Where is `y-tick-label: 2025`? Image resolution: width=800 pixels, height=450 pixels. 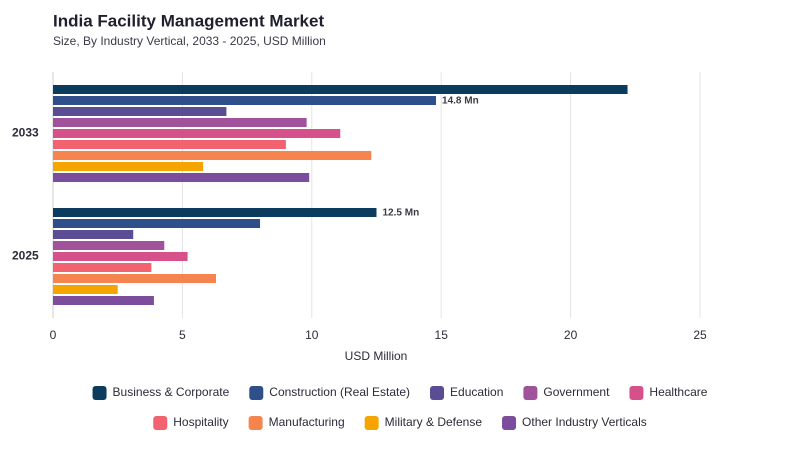 y-tick-label: 2025 is located at coordinates (25, 256).